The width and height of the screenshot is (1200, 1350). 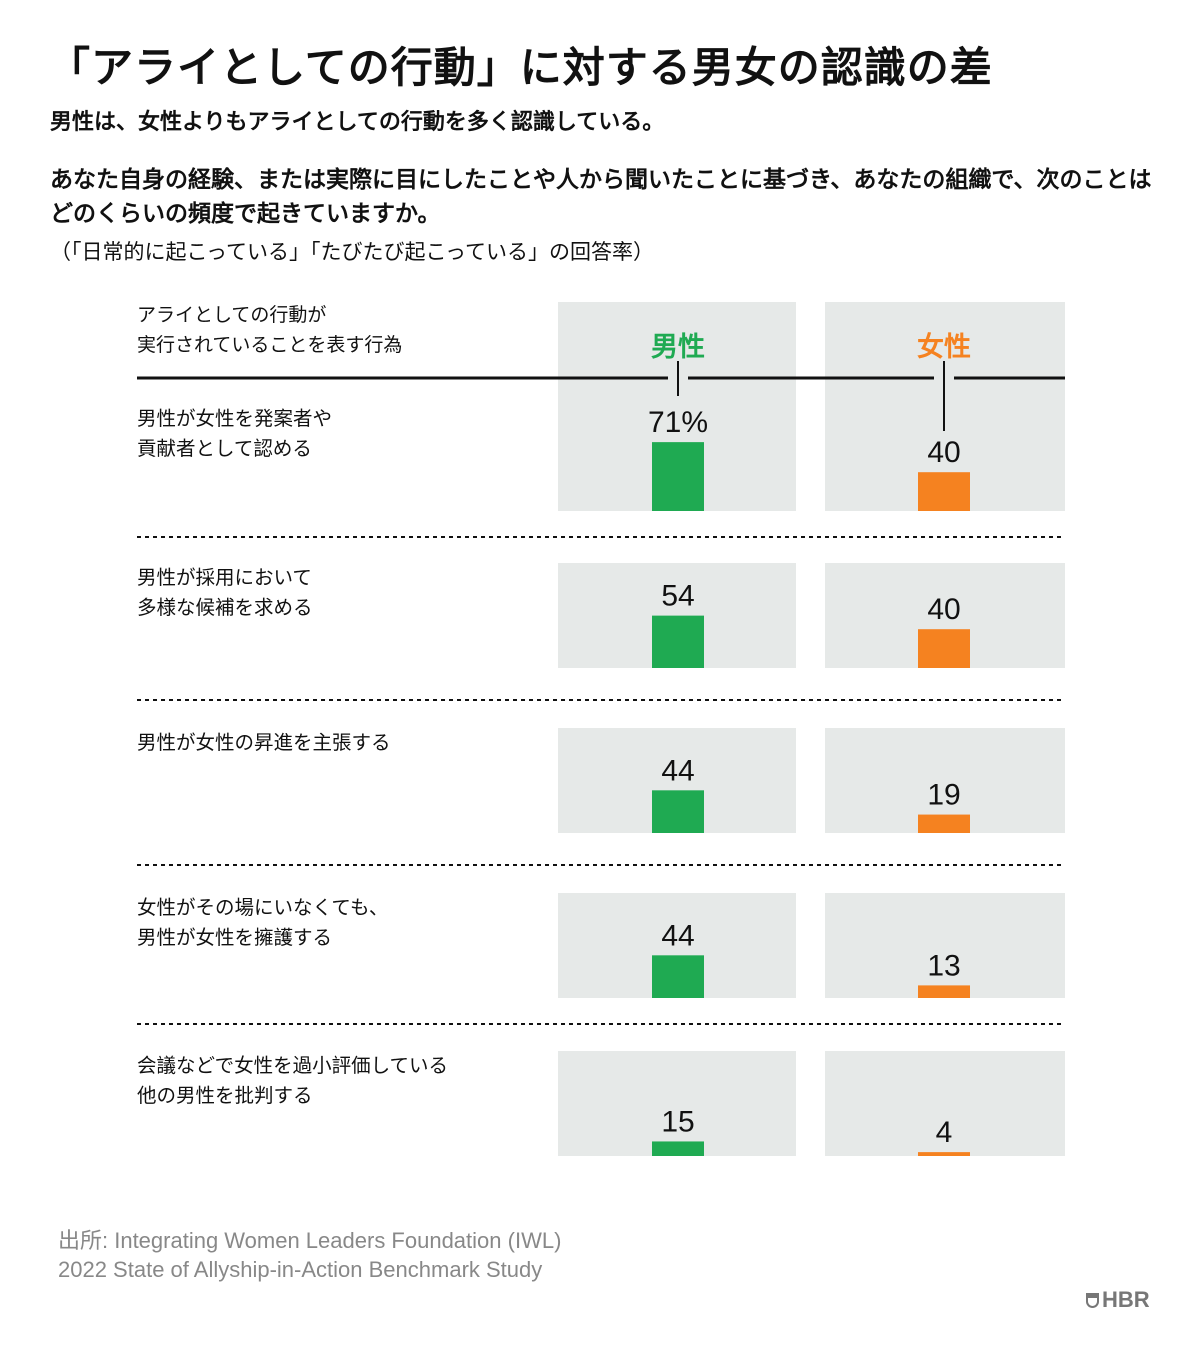 What do you see at coordinates (1126, 1299) in the screenshot?
I see `logo-text: HBR` at bounding box center [1126, 1299].